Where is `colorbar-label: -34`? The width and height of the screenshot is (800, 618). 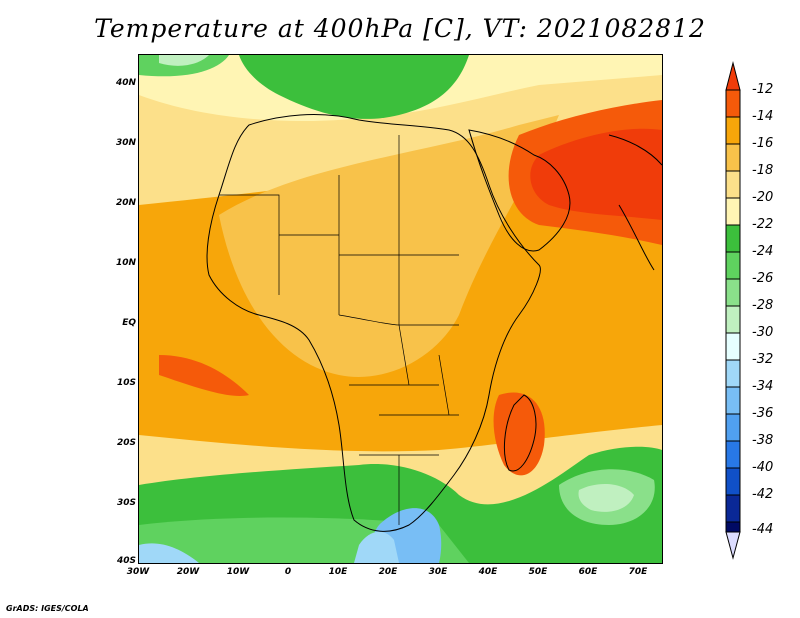 colorbar-label: -34 is located at coordinates (763, 386).